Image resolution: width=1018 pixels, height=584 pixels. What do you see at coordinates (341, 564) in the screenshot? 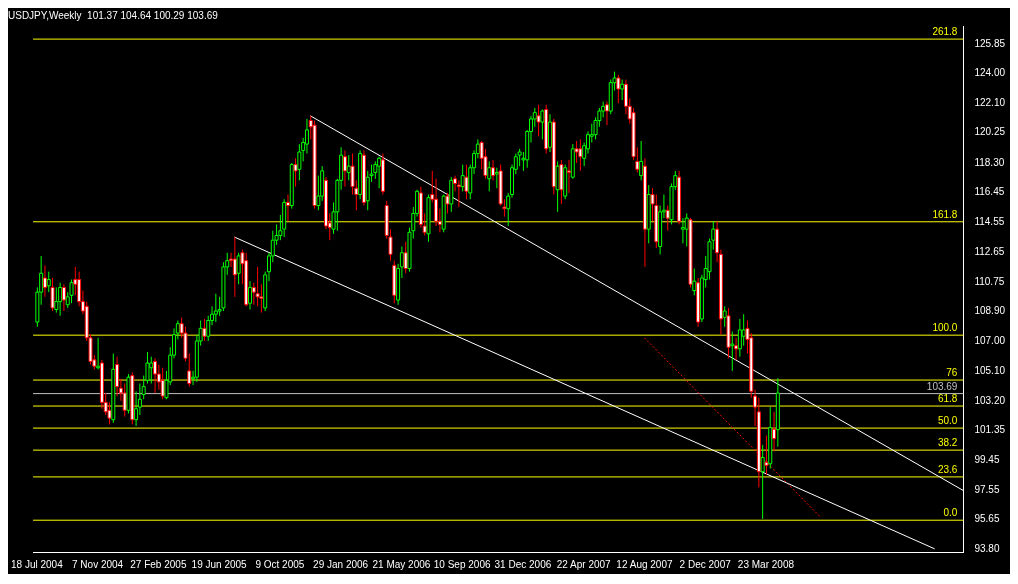
I see `x-tick-label: 29 Jan 2006` at bounding box center [341, 564].